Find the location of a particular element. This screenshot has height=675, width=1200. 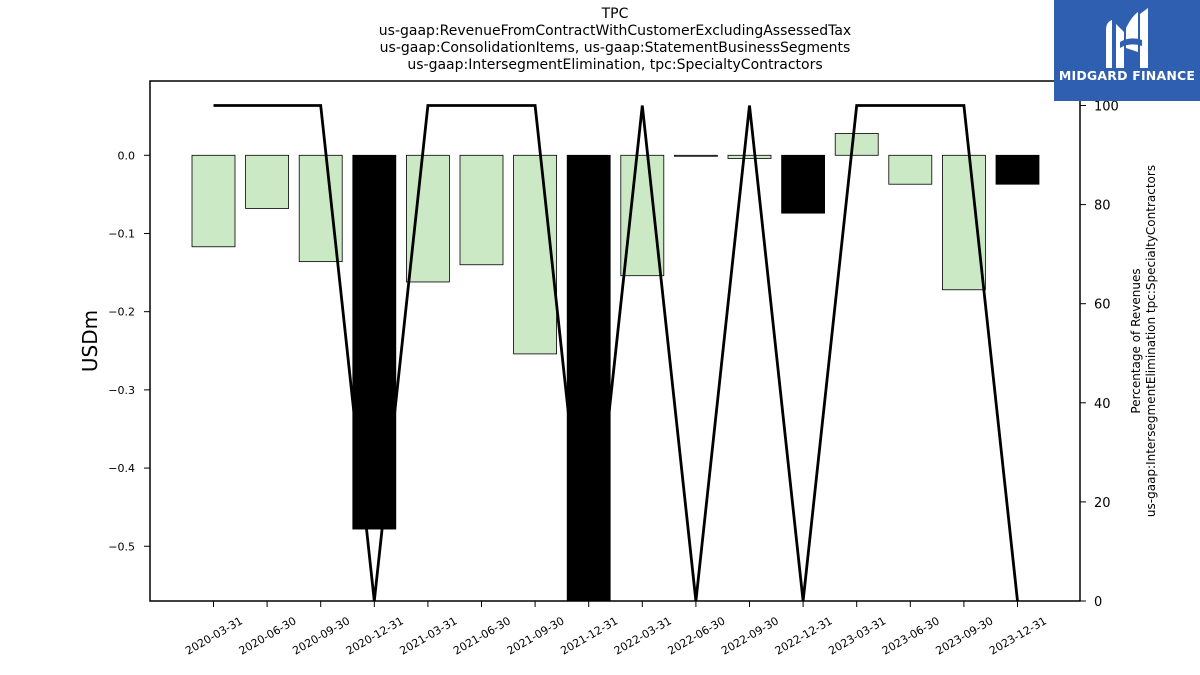

x-tick-label: 2020-12-31 is located at coordinates (375, 635).